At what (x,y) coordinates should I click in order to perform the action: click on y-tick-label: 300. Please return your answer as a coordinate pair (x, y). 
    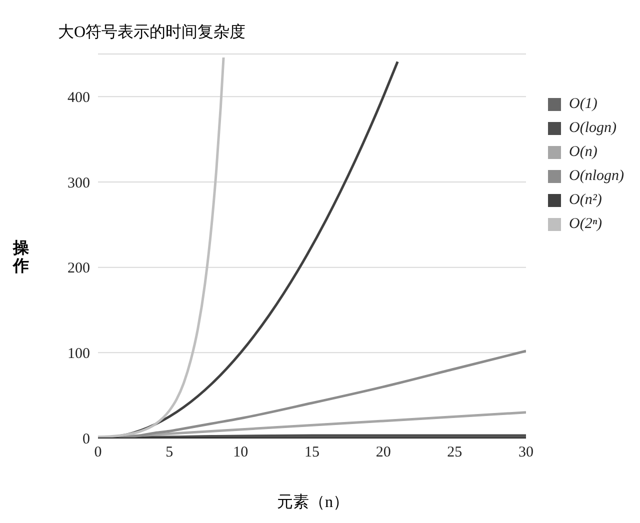
    Looking at the image, I should click on (79, 183).